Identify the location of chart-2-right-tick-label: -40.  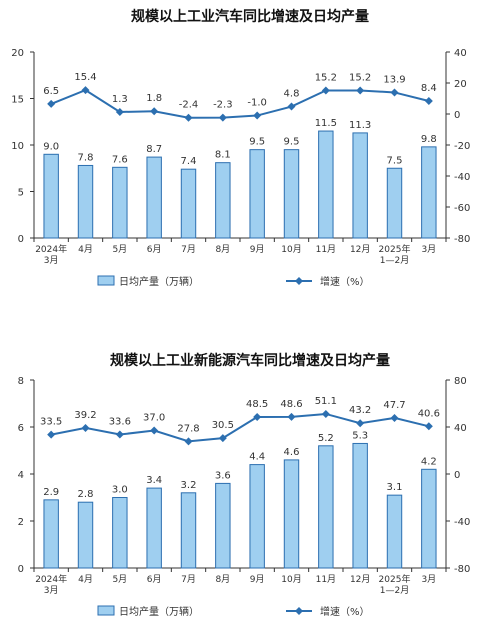
(462, 522).